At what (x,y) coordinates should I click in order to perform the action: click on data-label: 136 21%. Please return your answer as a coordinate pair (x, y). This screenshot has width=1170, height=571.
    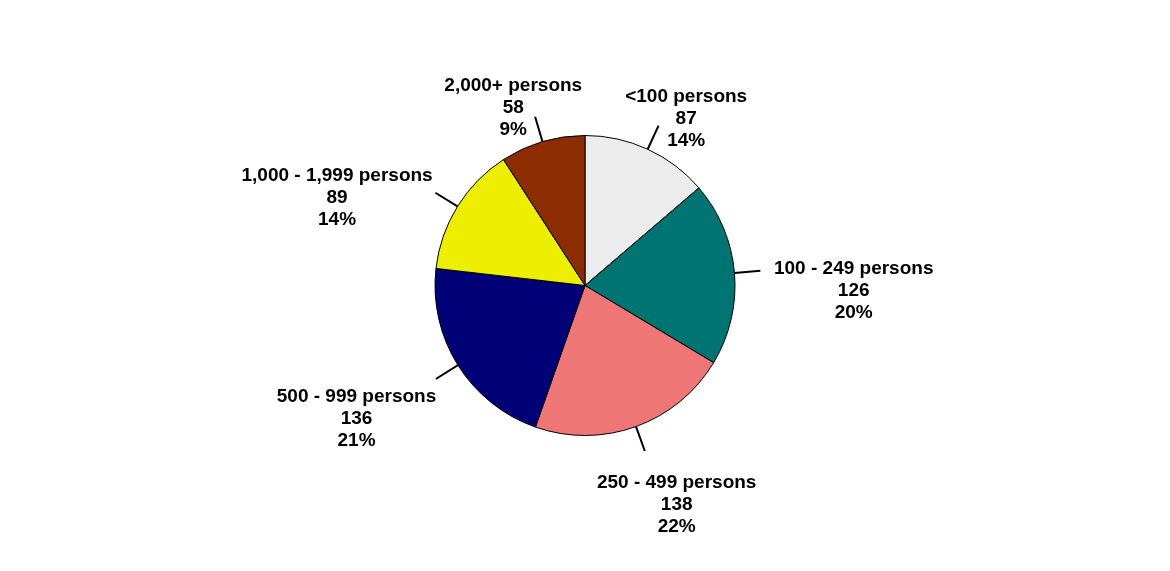
    Looking at the image, I should click on (356, 429).